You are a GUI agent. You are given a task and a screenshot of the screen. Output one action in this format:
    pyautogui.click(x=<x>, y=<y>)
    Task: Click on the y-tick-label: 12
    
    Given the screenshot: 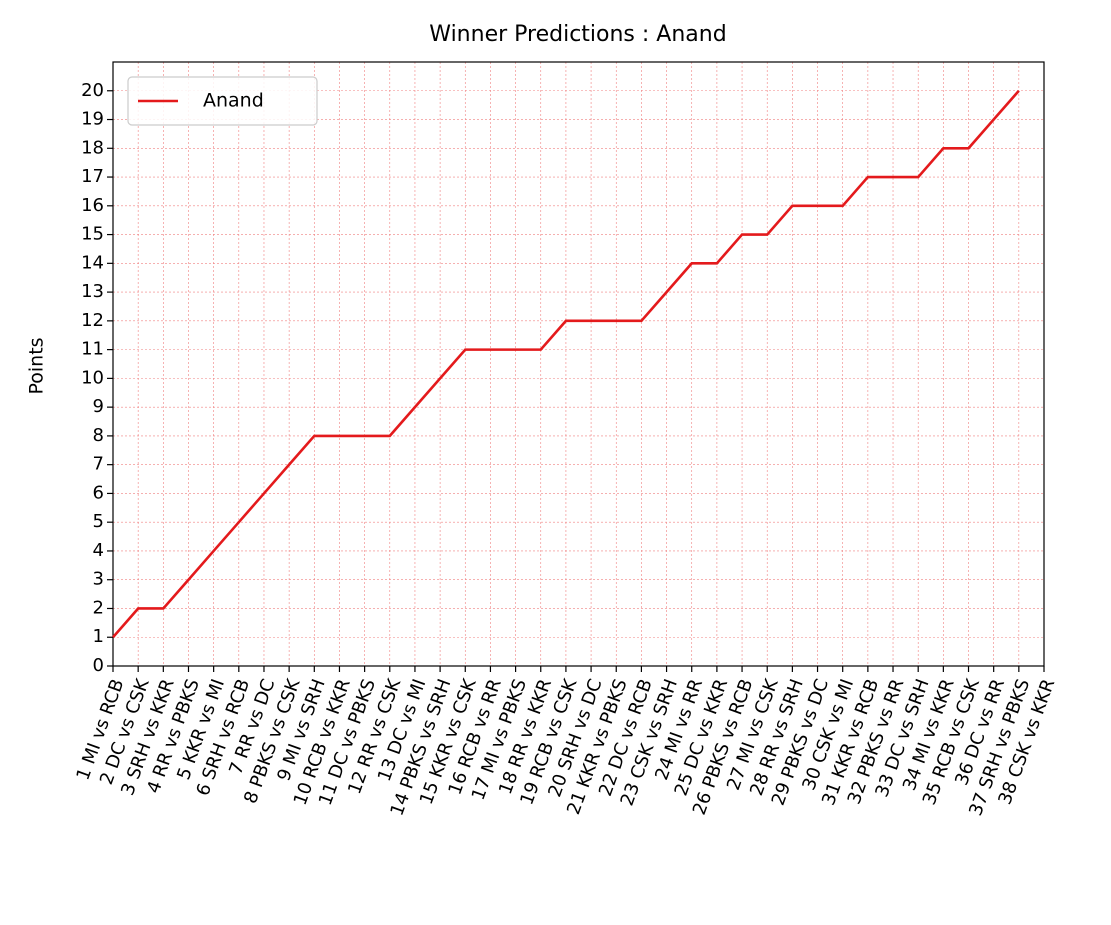 What is the action you would take?
    pyautogui.click(x=92, y=320)
    